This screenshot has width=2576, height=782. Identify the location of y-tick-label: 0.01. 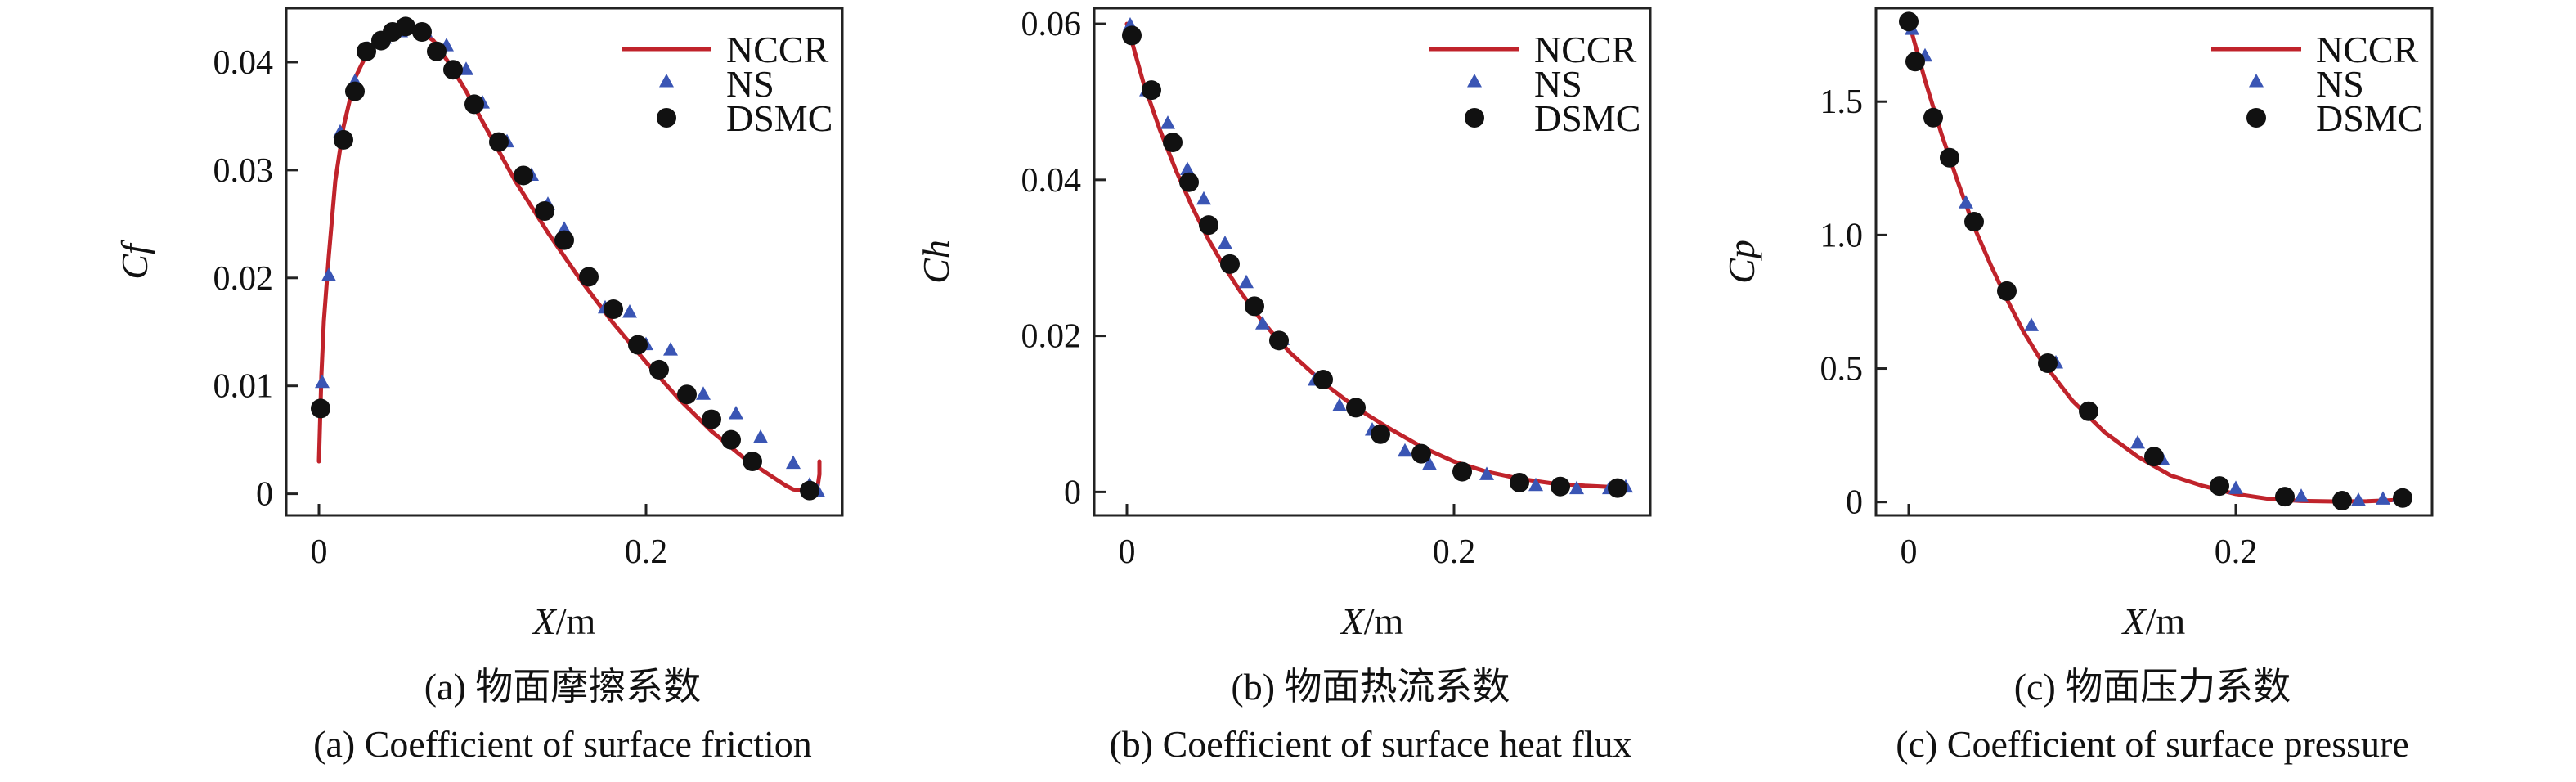
(244, 387).